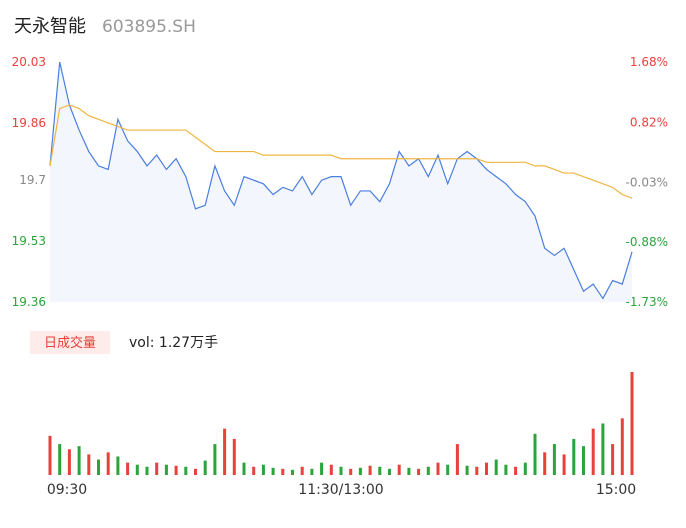 This screenshot has width=686, height=528. Describe the element at coordinates (50, 26) in the screenshot. I see `stock-name: 天永智能` at that location.